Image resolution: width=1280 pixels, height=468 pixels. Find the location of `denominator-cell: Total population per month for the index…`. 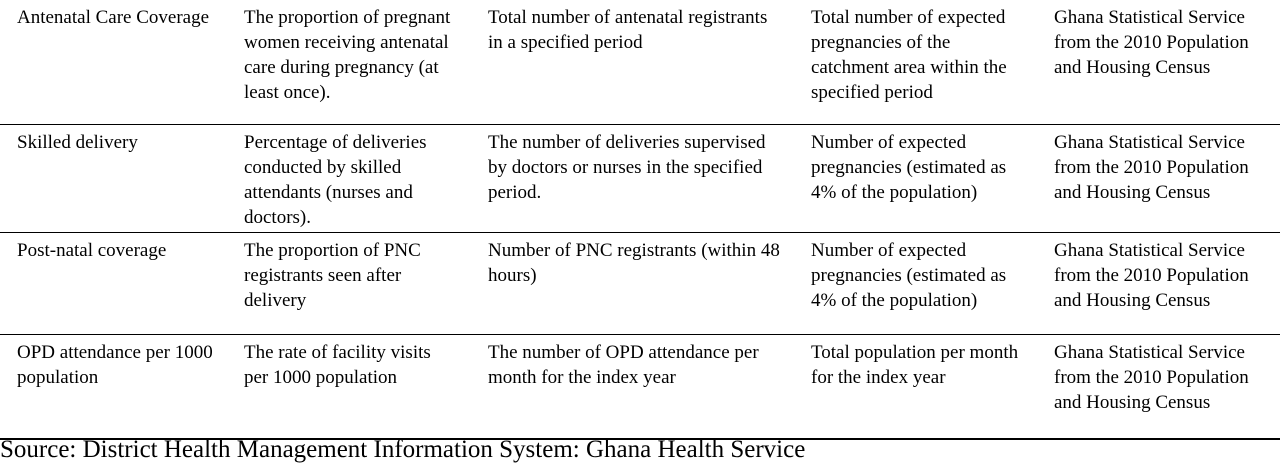

denominator-cell: Total population per month for the index… is located at coordinates (915, 387).